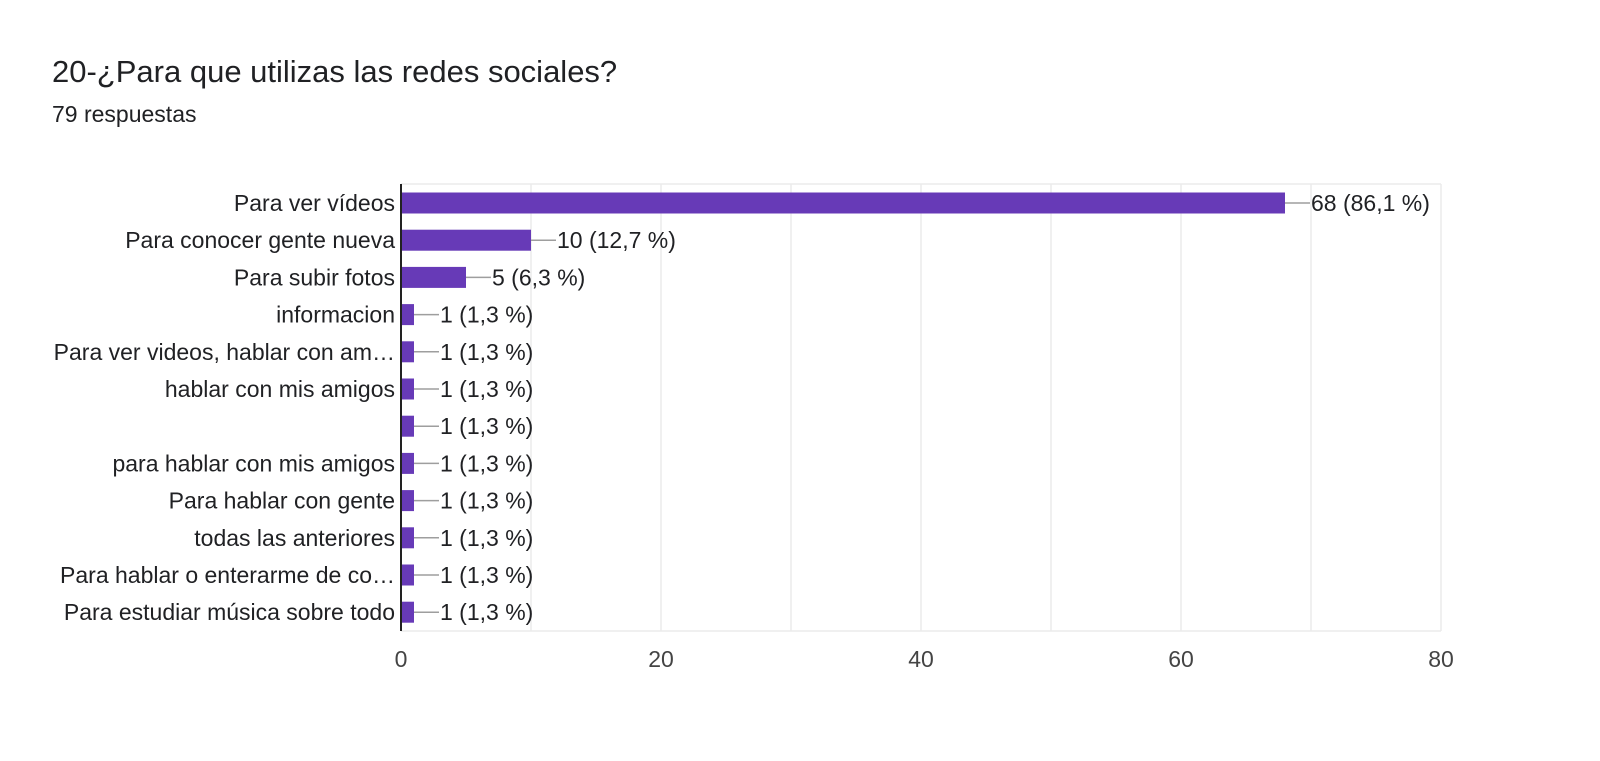 This screenshot has width=1600, height=761. What do you see at coordinates (401, 659) in the screenshot?
I see `x-tick-label: 0` at bounding box center [401, 659].